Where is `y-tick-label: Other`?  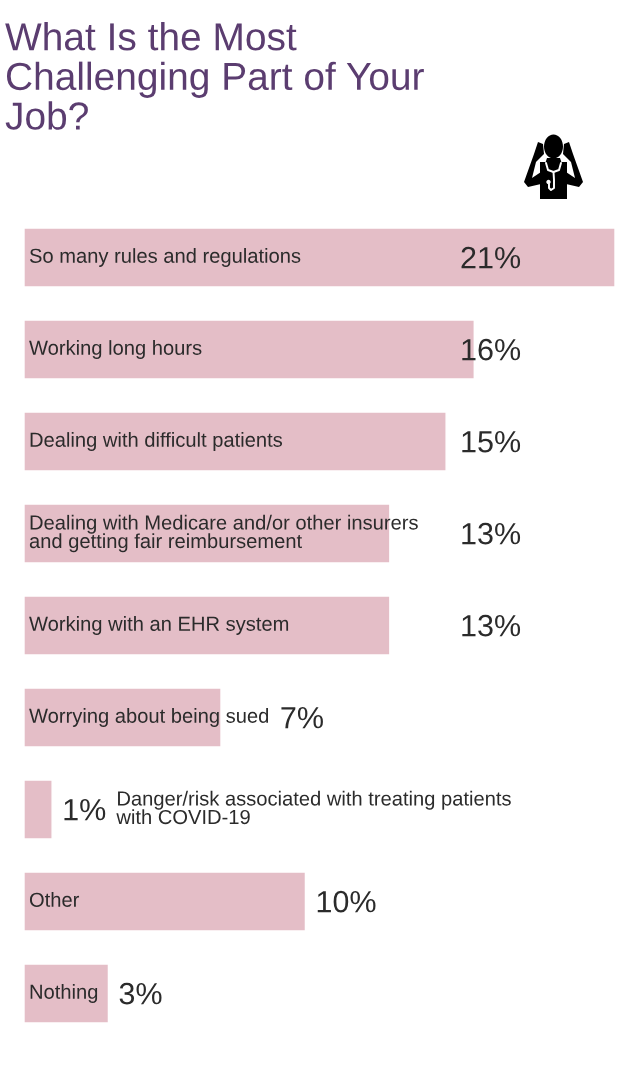 y-tick-label: Other is located at coordinates (54, 899).